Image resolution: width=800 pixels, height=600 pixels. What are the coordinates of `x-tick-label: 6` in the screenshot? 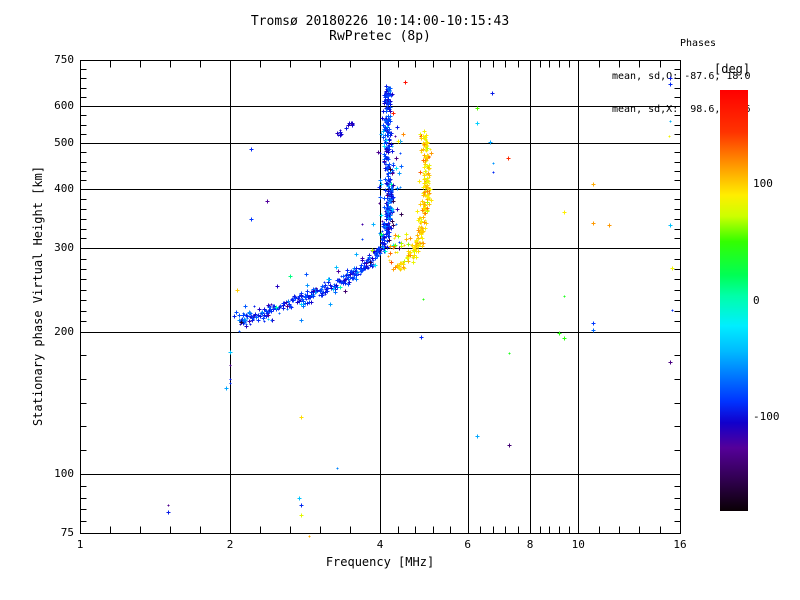 It's located at (468, 544).